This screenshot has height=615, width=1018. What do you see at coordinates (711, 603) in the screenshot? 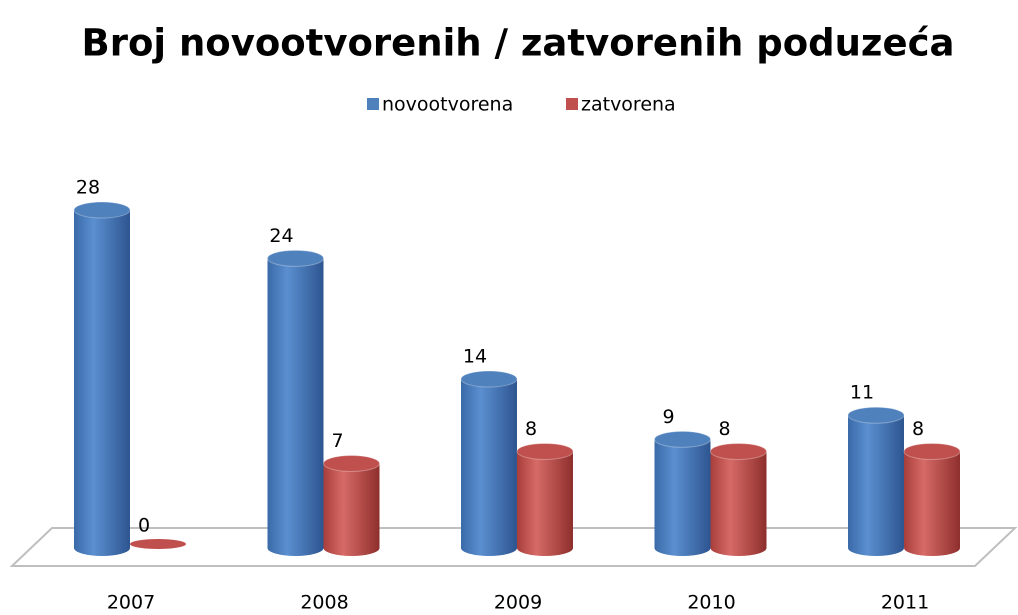
I see `x-tick-label: 2010` at bounding box center [711, 603].